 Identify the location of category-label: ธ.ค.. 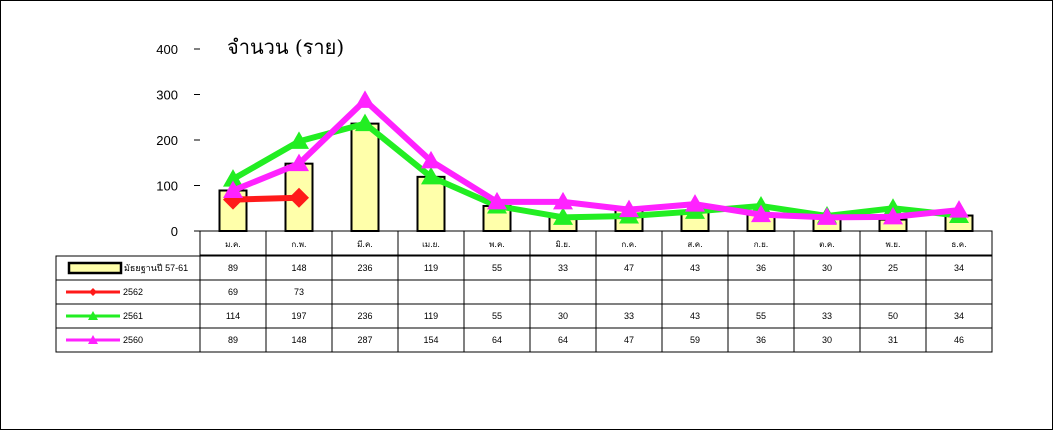
(958, 244).